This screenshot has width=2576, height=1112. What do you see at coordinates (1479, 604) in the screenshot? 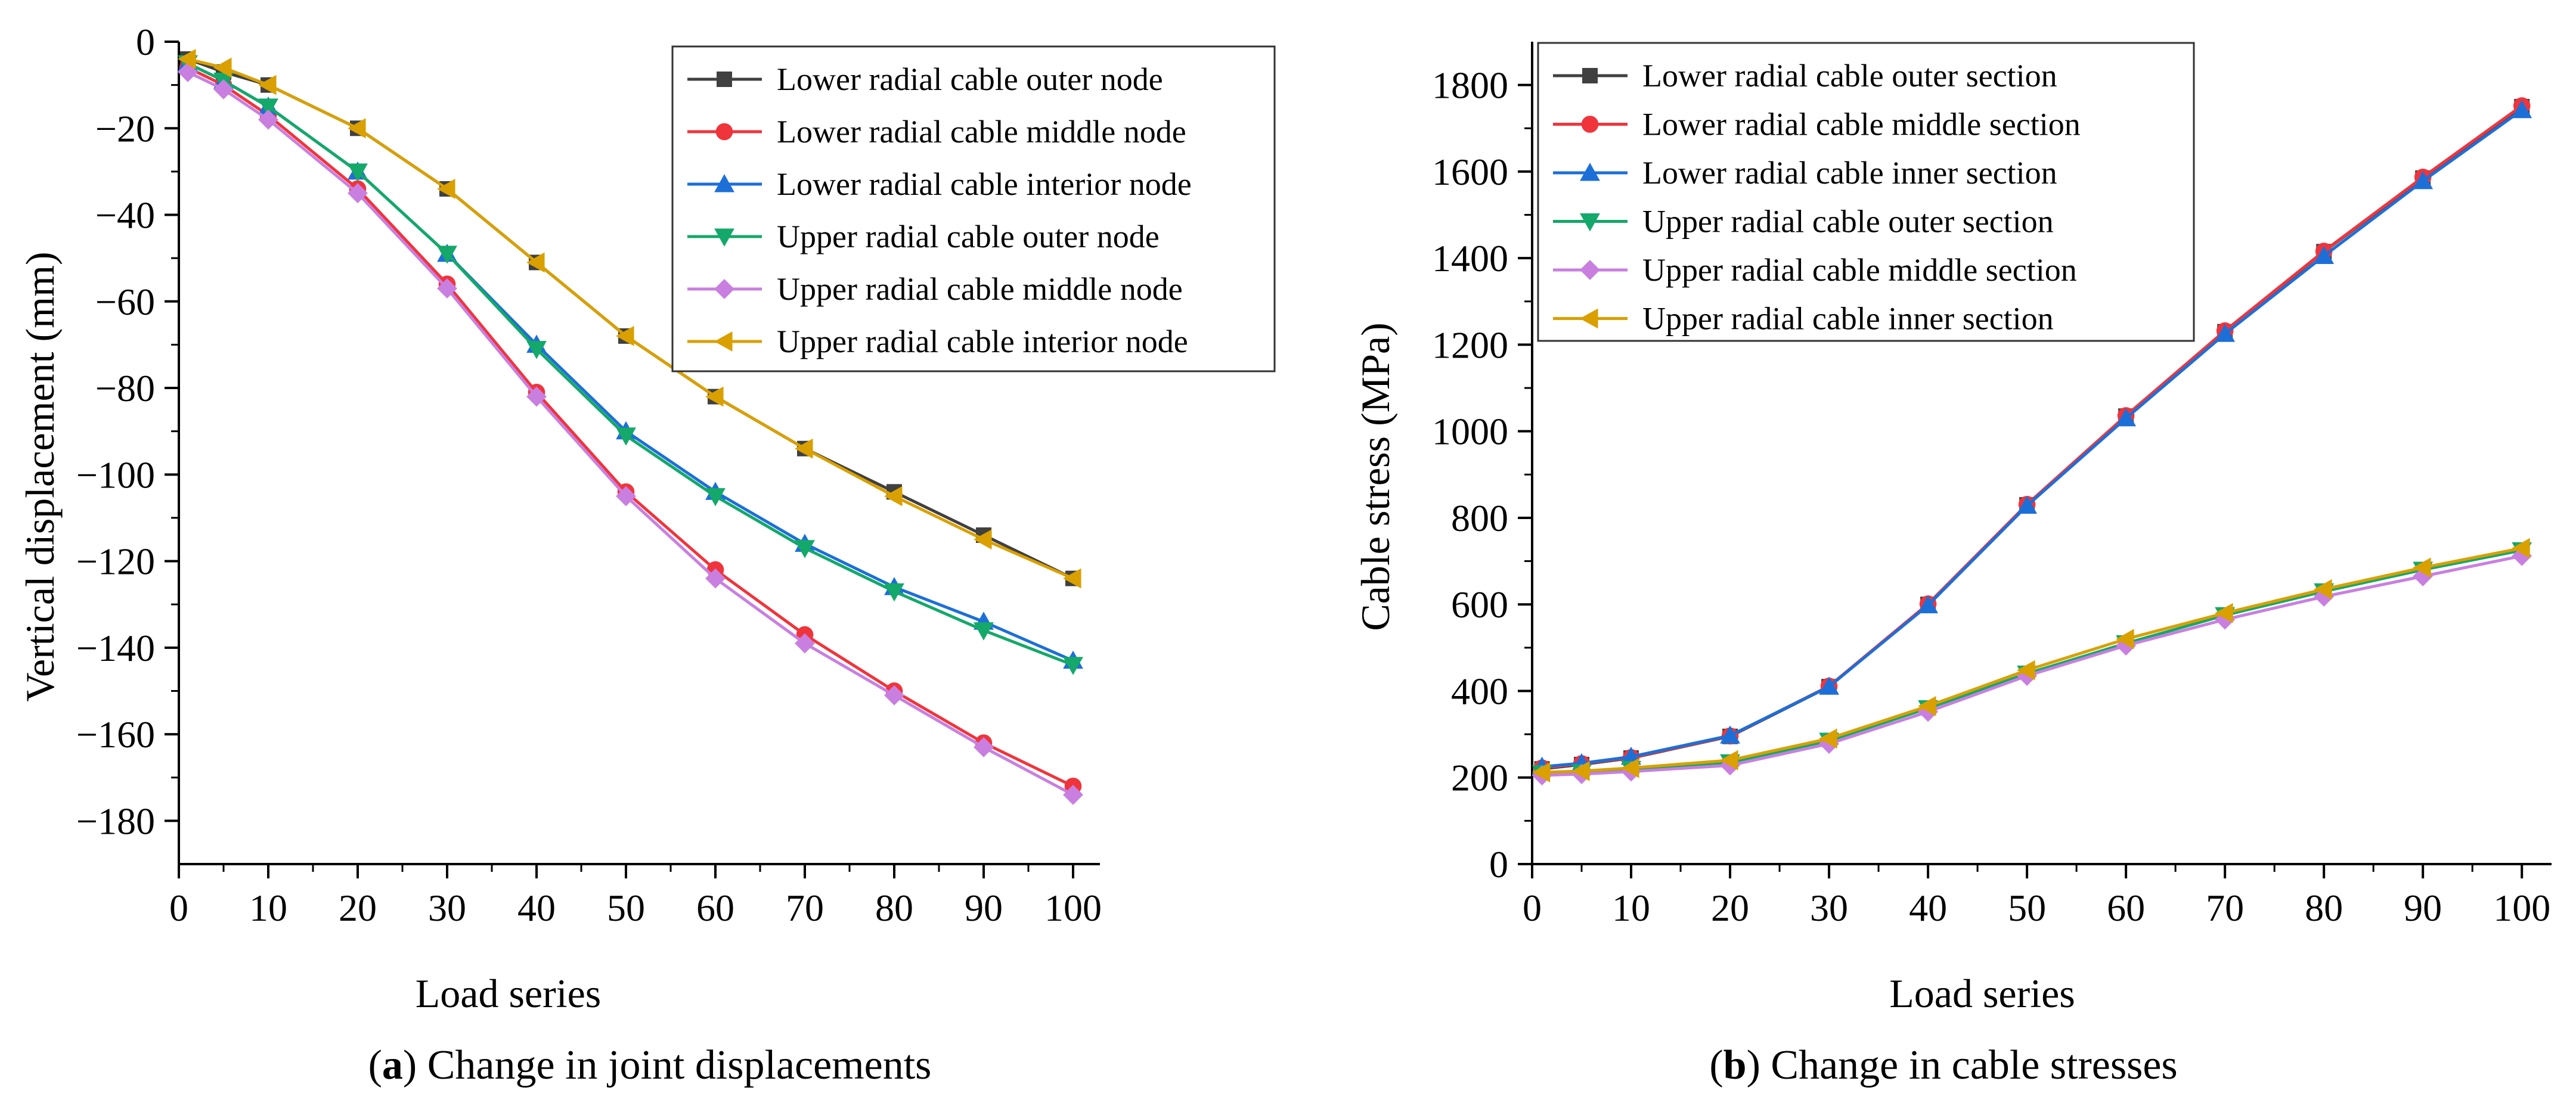
I see `y-tick-label: 600` at bounding box center [1479, 604].